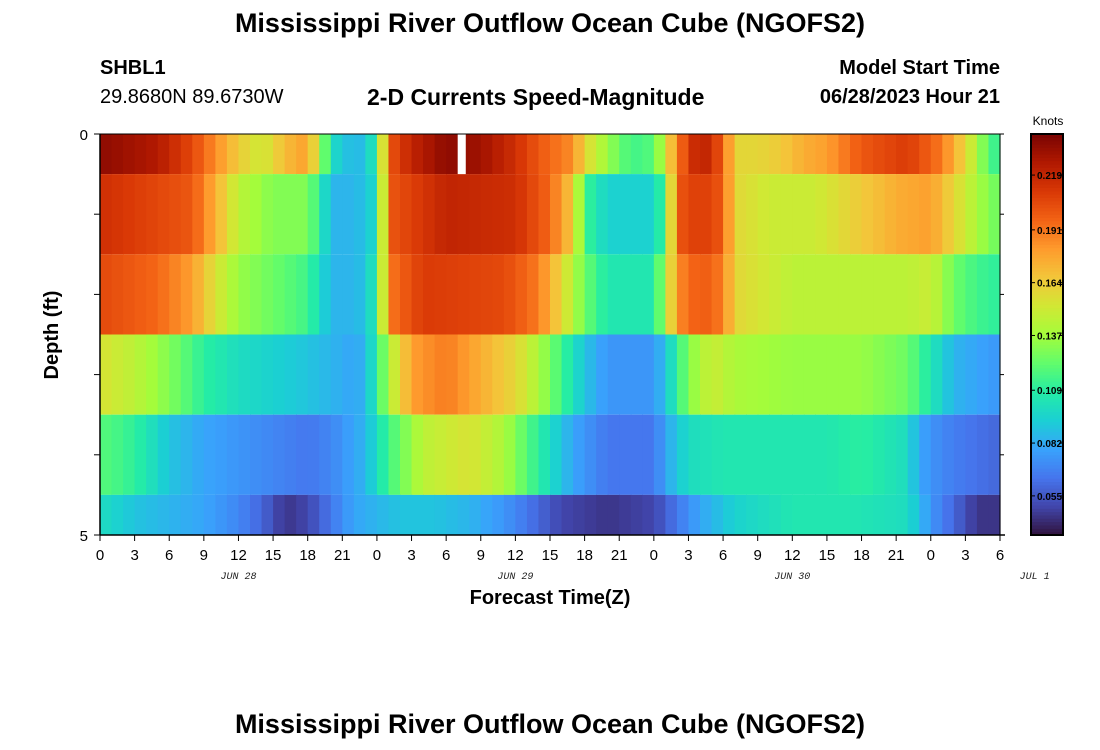 This screenshot has height=750, width=1100. I want to click on x-tick-label: 3, so click(411, 555).